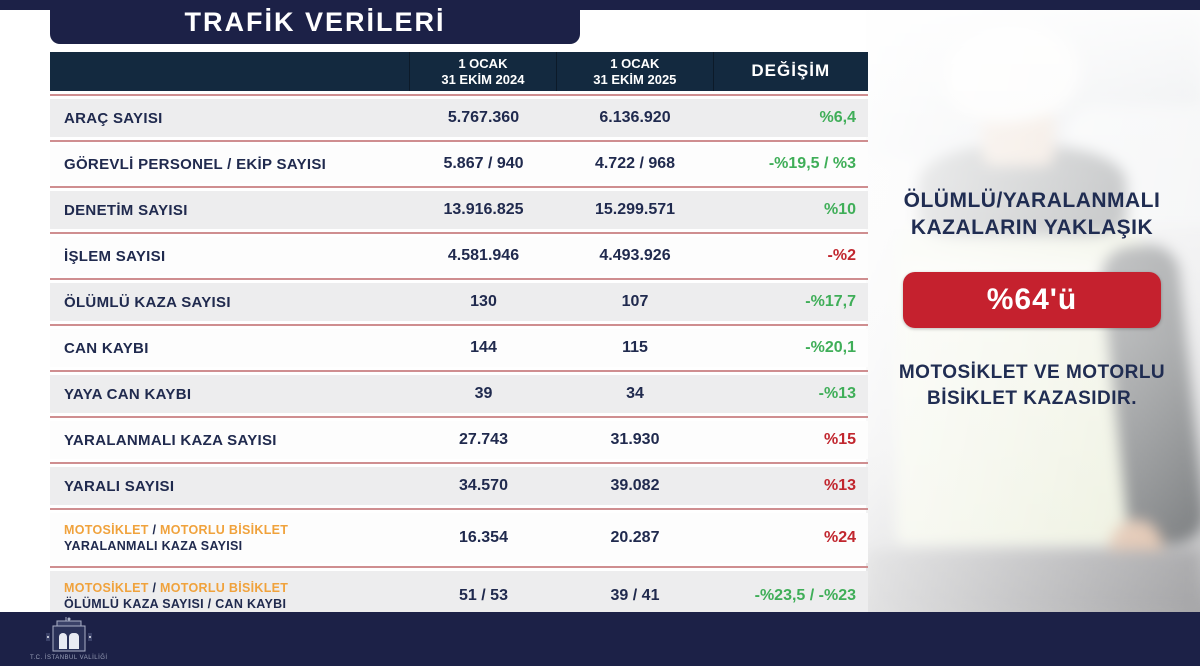 This screenshot has height=666, width=1200. Describe the element at coordinates (635, 485) in the screenshot. I see `row-value-2025: 39.082` at that location.